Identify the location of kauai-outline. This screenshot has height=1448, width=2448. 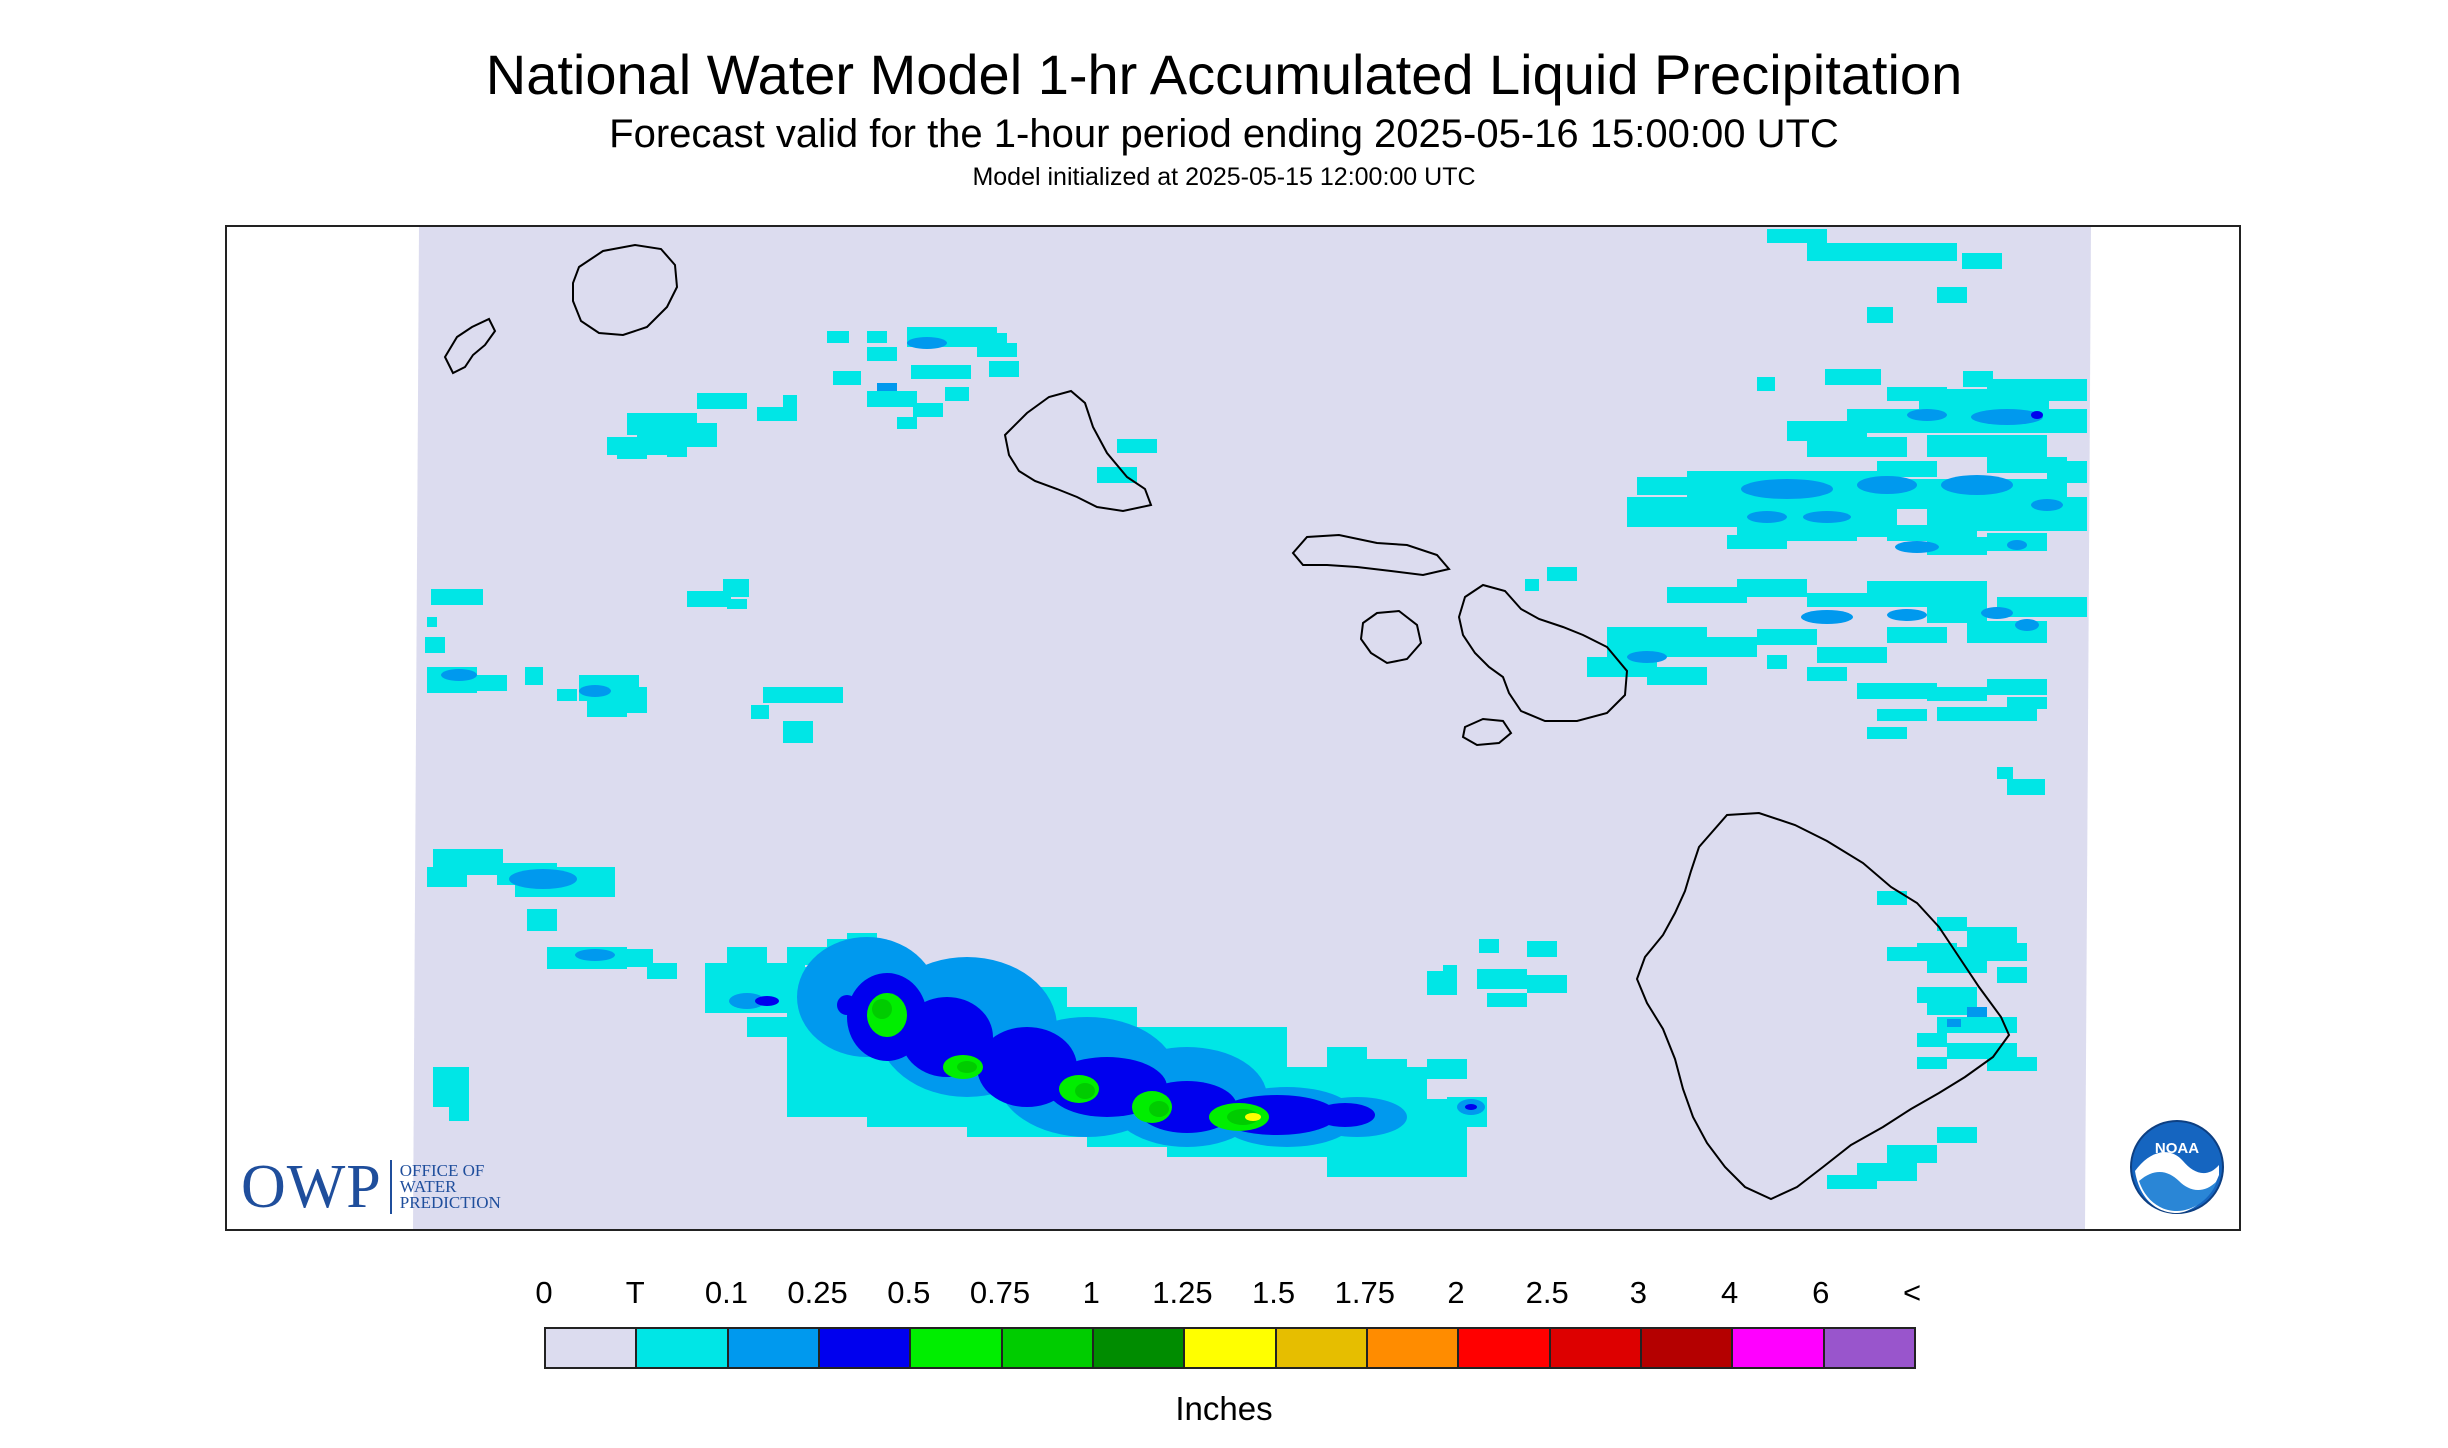
(625, 290).